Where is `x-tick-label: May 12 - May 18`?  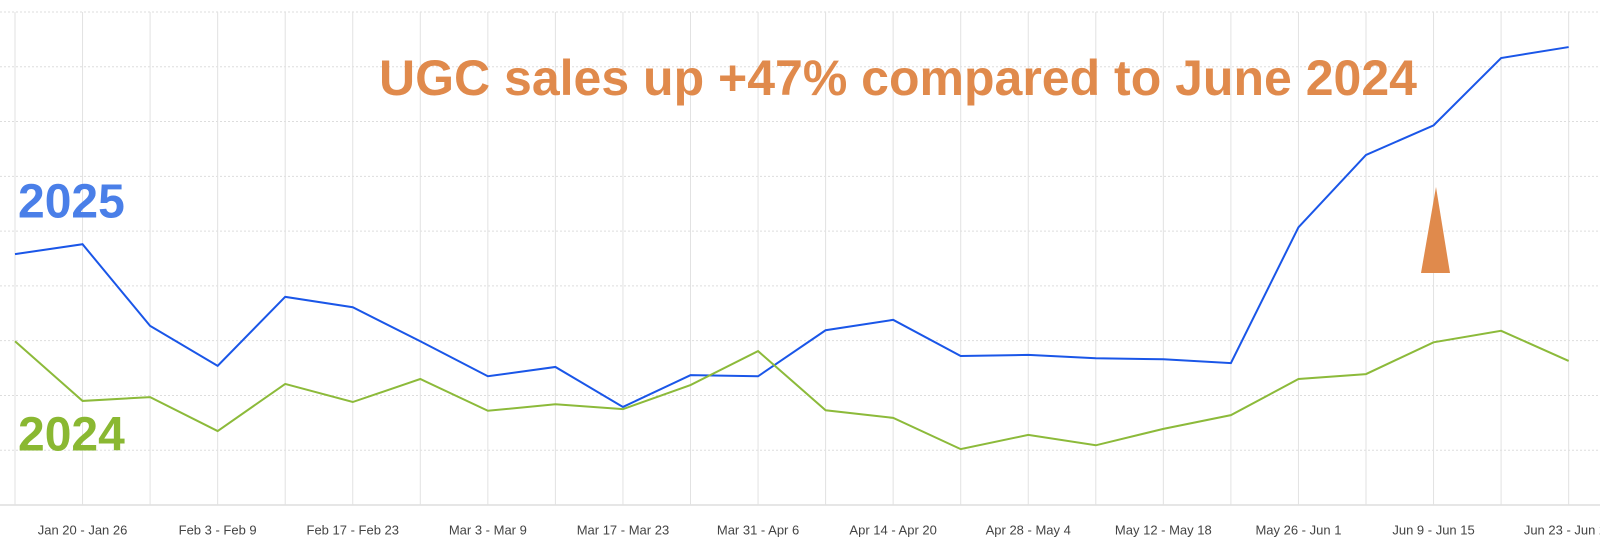
x-tick-label: May 12 - May 18 is located at coordinates (1163, 529).